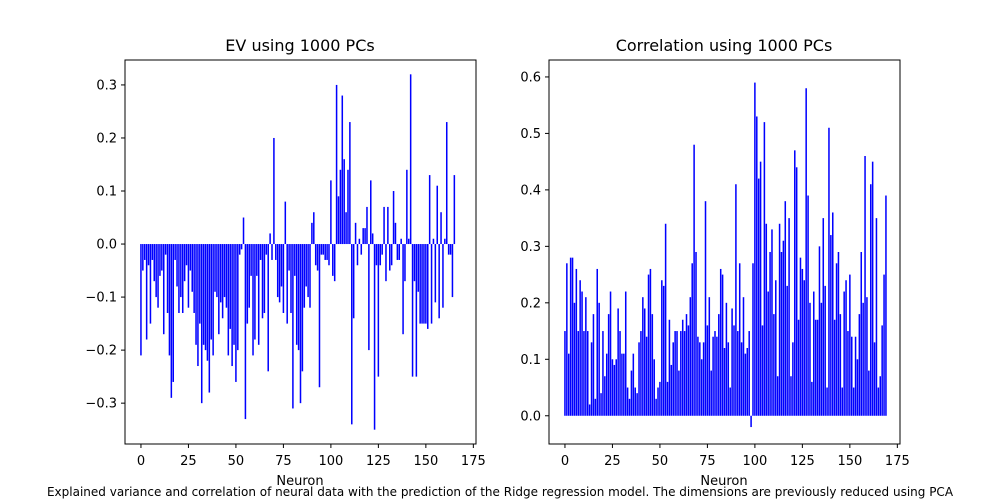 This screenshot has width=1000, height=500. What do you see at coordinates (530, 134) in the screenshot?
I see `y-tick-label: 0.5` at bounding box center [530, 134].